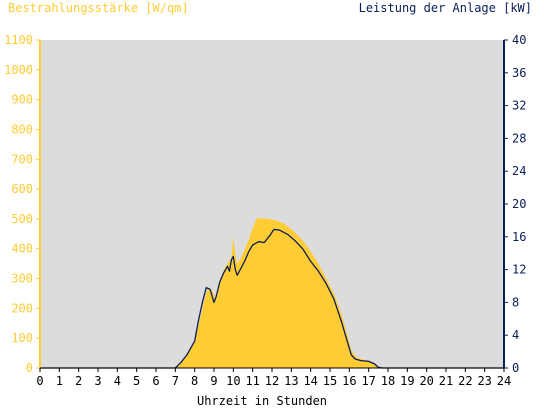 The height and width of the screenshot is (408, 544). What do you see at coordinates (59, 381) in the screenshot?
I see `x-tick-label: 1` at bounding box center [59, 381].